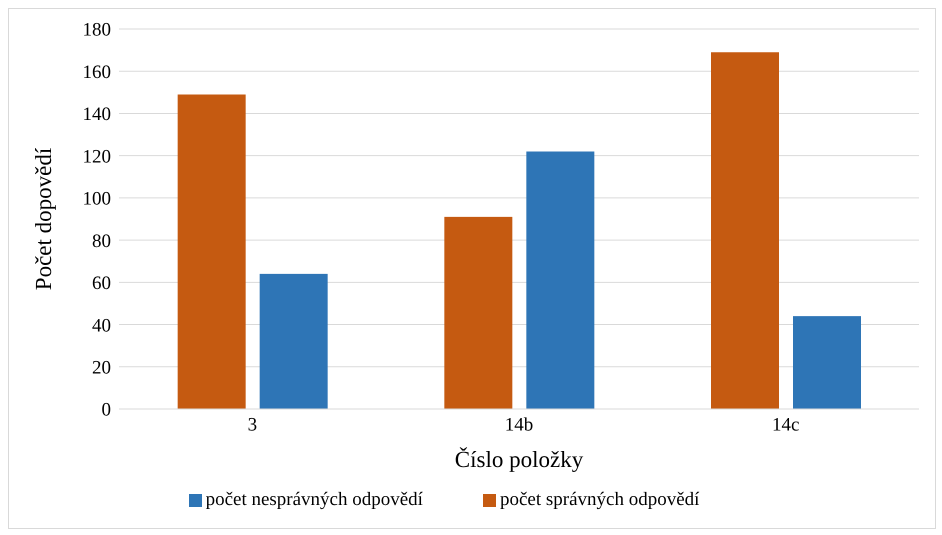 The height and width of the screenshot is (535, 942). Describe the element at coordinates (519, 459) in the screenshot. I see `x-axis-title: Číslo položky` at that location.